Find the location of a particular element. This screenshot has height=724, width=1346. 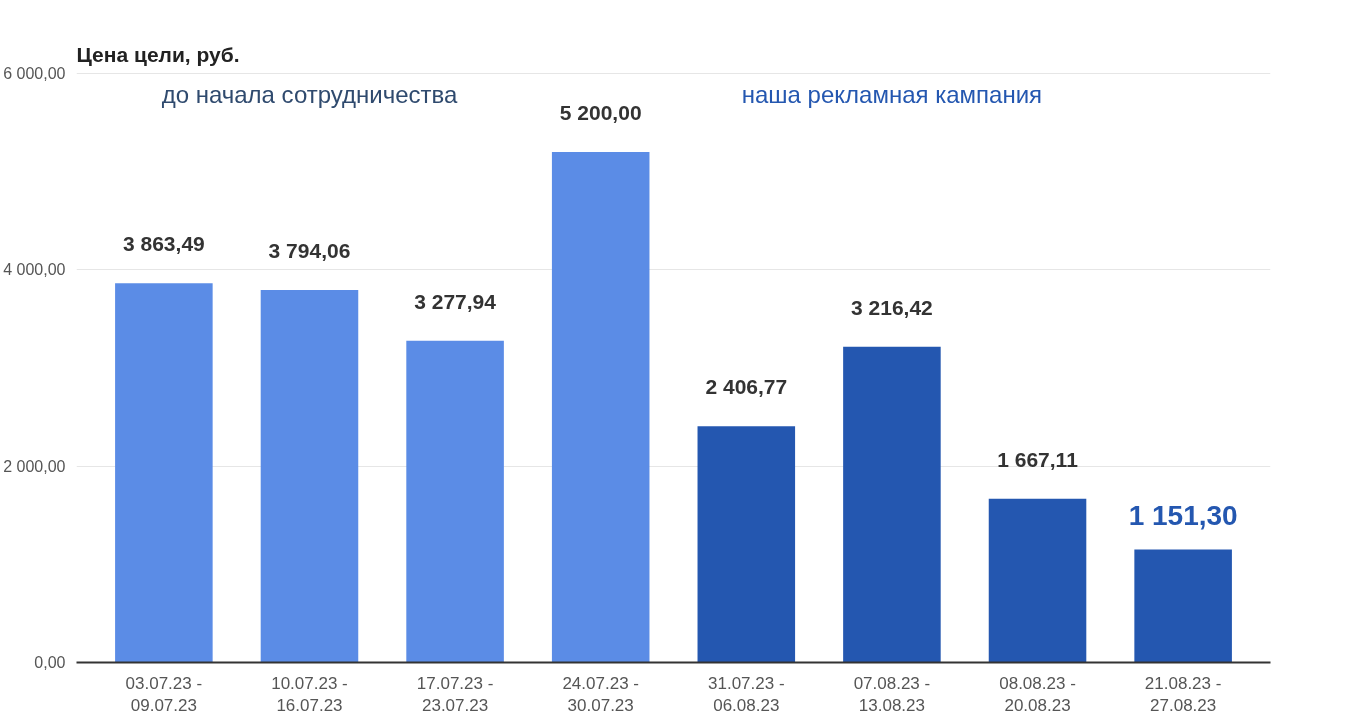

y-tick-label: 0,00 is located at coordinates (50, 662).